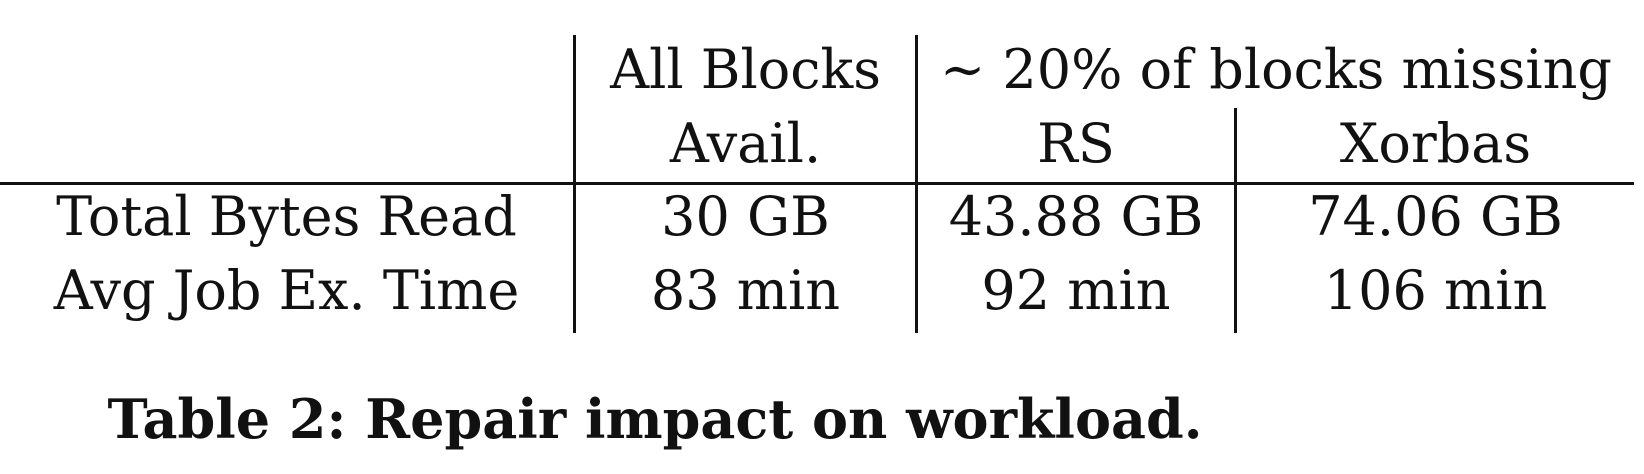 The image size is (1644, 474). Describe the element at coordinates (745, 69) in the screenshot. I see `header-all-blocks: All Blocks` at that location.